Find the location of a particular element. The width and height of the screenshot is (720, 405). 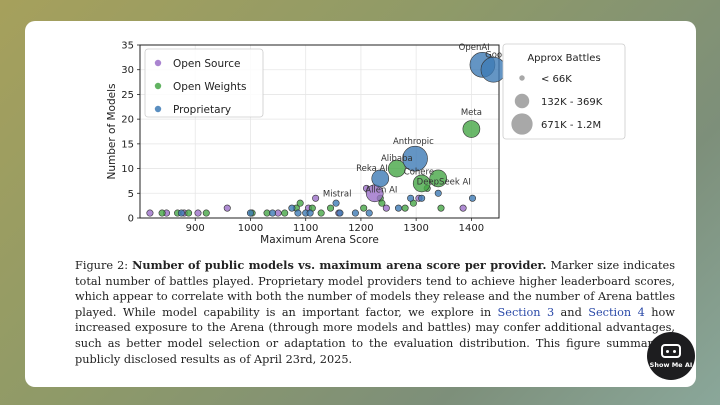

x-tick-label: 1000 is located at coordinates (250, 228).